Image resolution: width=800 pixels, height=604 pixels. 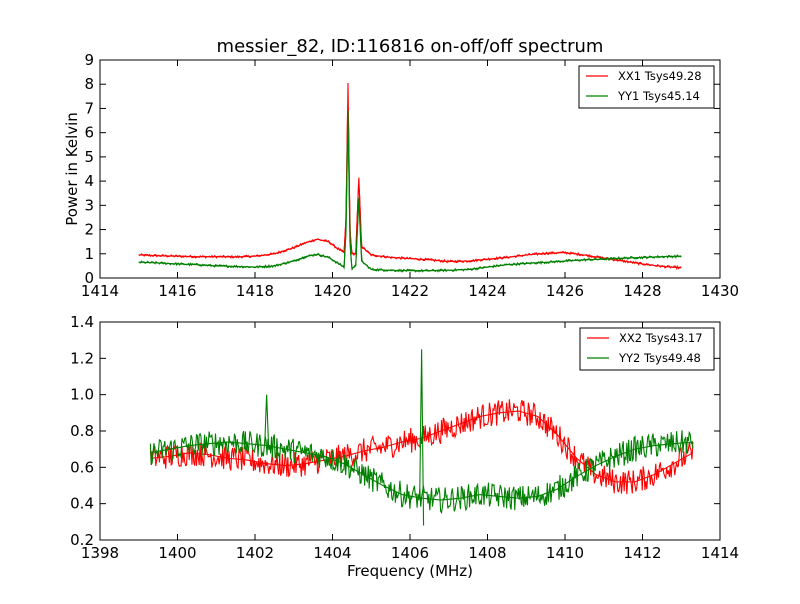 I want to click on bottom-y-tick-label: 0.6, so click(x=82, y=467).